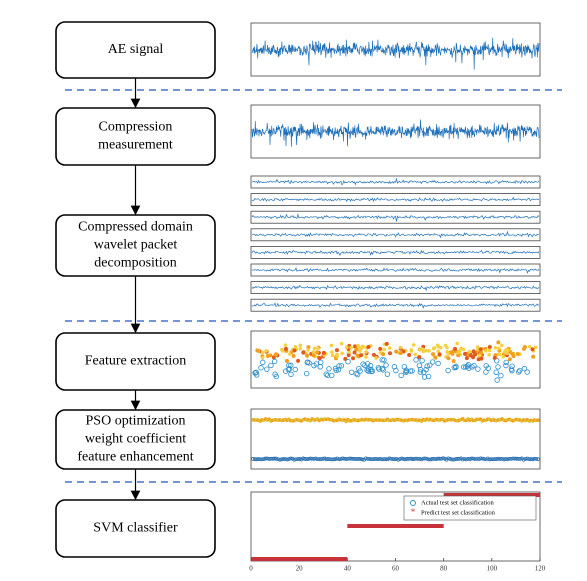 The height and width of the screenshot is (581, 587). I want to click on legend-label: Actual test set classification, so click(457, 502).